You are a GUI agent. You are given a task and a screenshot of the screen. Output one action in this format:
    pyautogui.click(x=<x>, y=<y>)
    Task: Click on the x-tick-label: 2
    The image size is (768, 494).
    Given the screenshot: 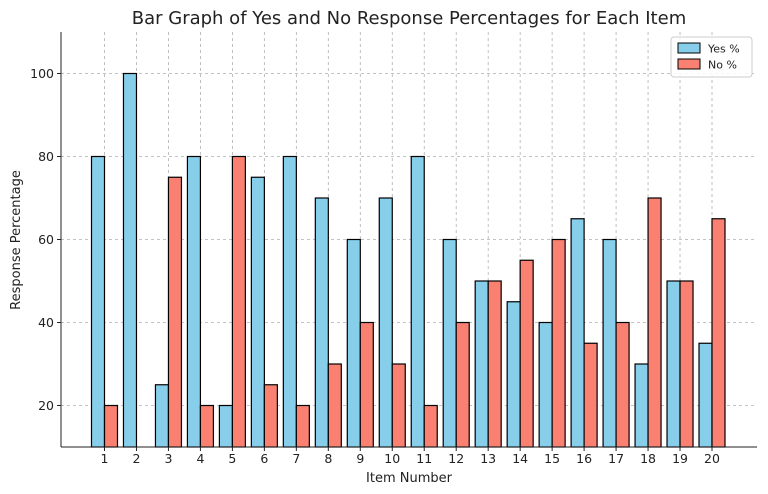 What is the action you would take?
    pyautogui.click(x=136, y=458)
    